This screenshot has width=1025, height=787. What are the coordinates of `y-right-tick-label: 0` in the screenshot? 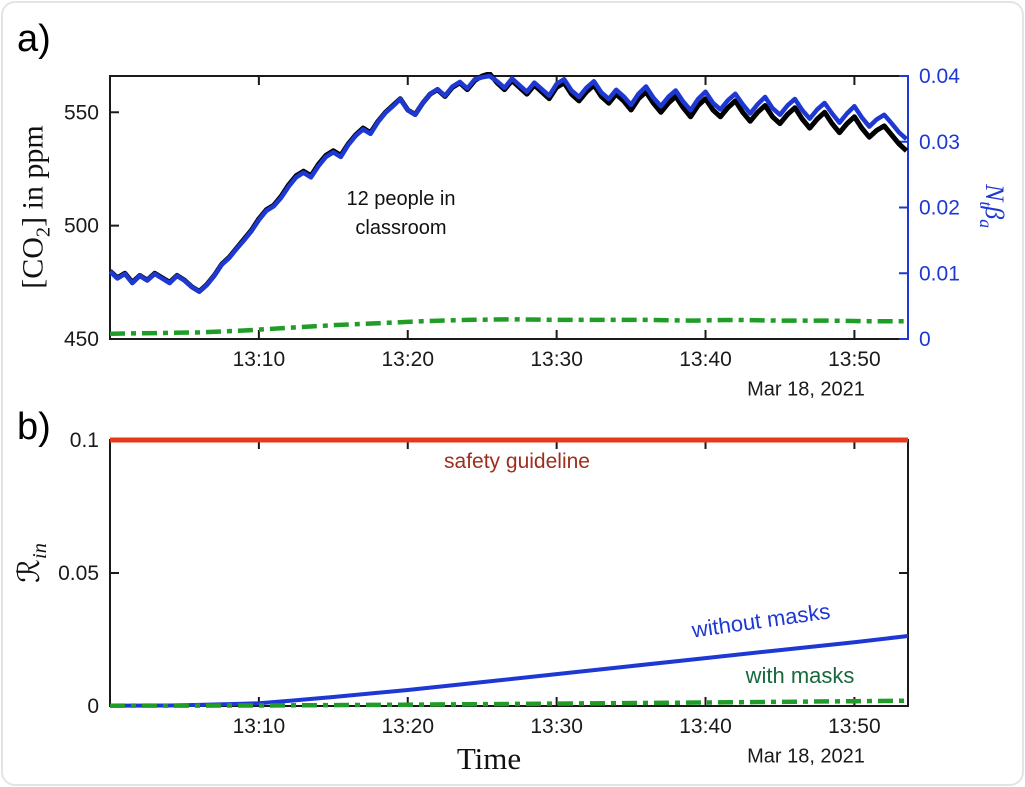 It's located at (925, 339).